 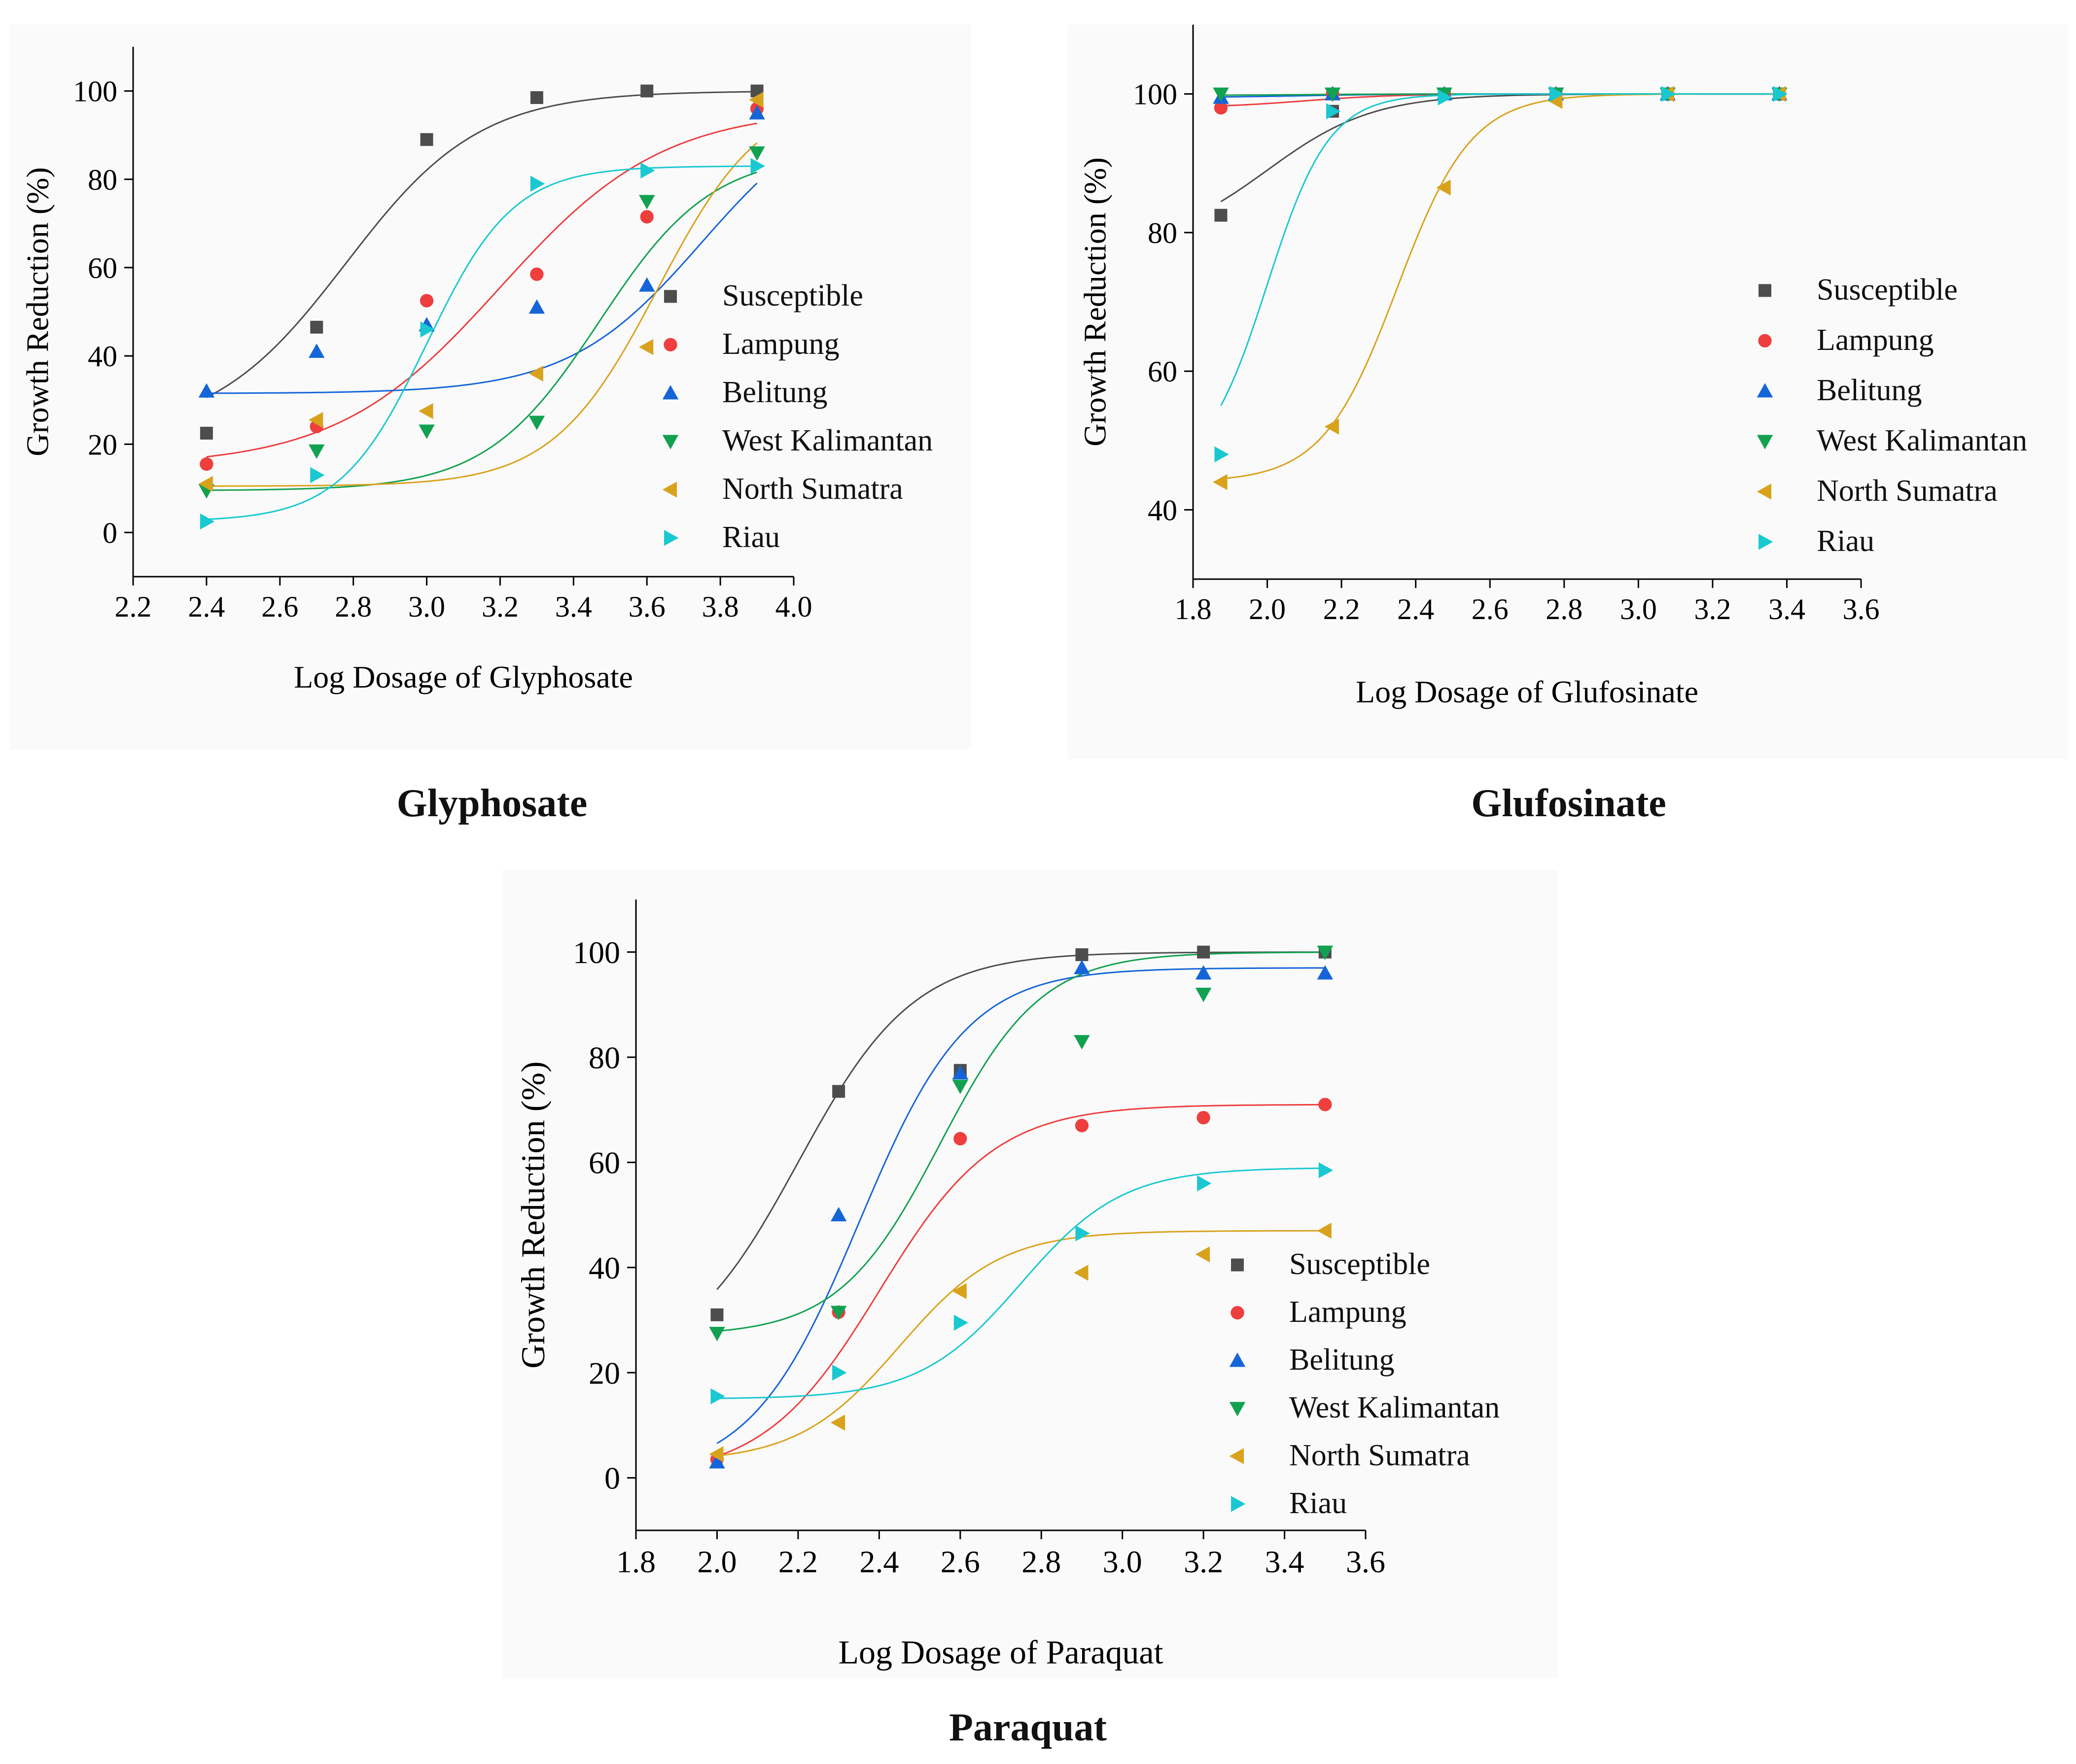 What do you see at coordinates (1285, 1561) in the screenshot?
I see `x-tick-label: 3.4` at bounding box center [1285, 1561].